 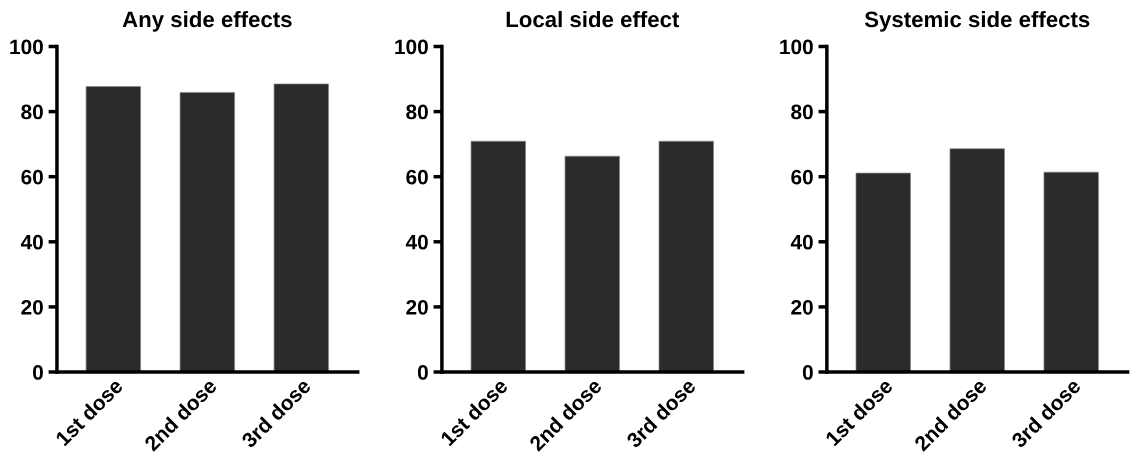 I want to click on chart-title: Local side effect, so click(x=593, y=19).